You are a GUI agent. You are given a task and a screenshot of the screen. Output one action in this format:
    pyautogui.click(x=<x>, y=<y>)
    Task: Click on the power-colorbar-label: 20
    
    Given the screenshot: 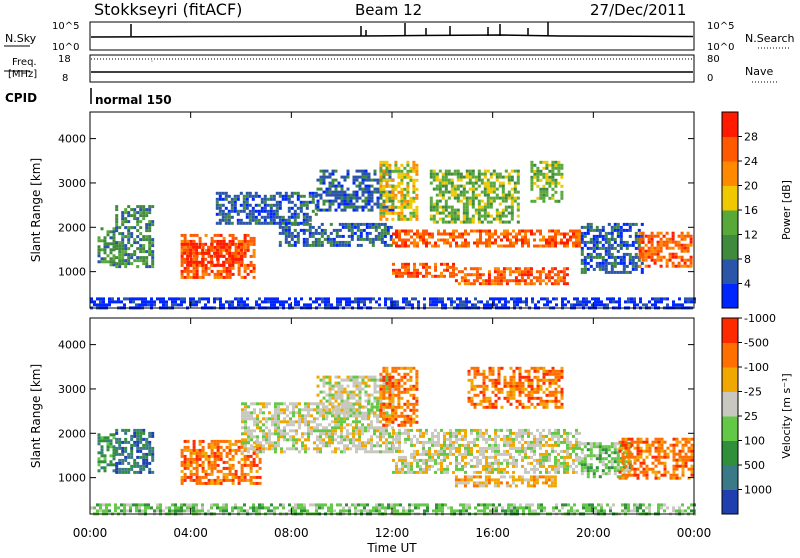 What is the action you would take?
    pyautogui.click(x=751, y=186)
    